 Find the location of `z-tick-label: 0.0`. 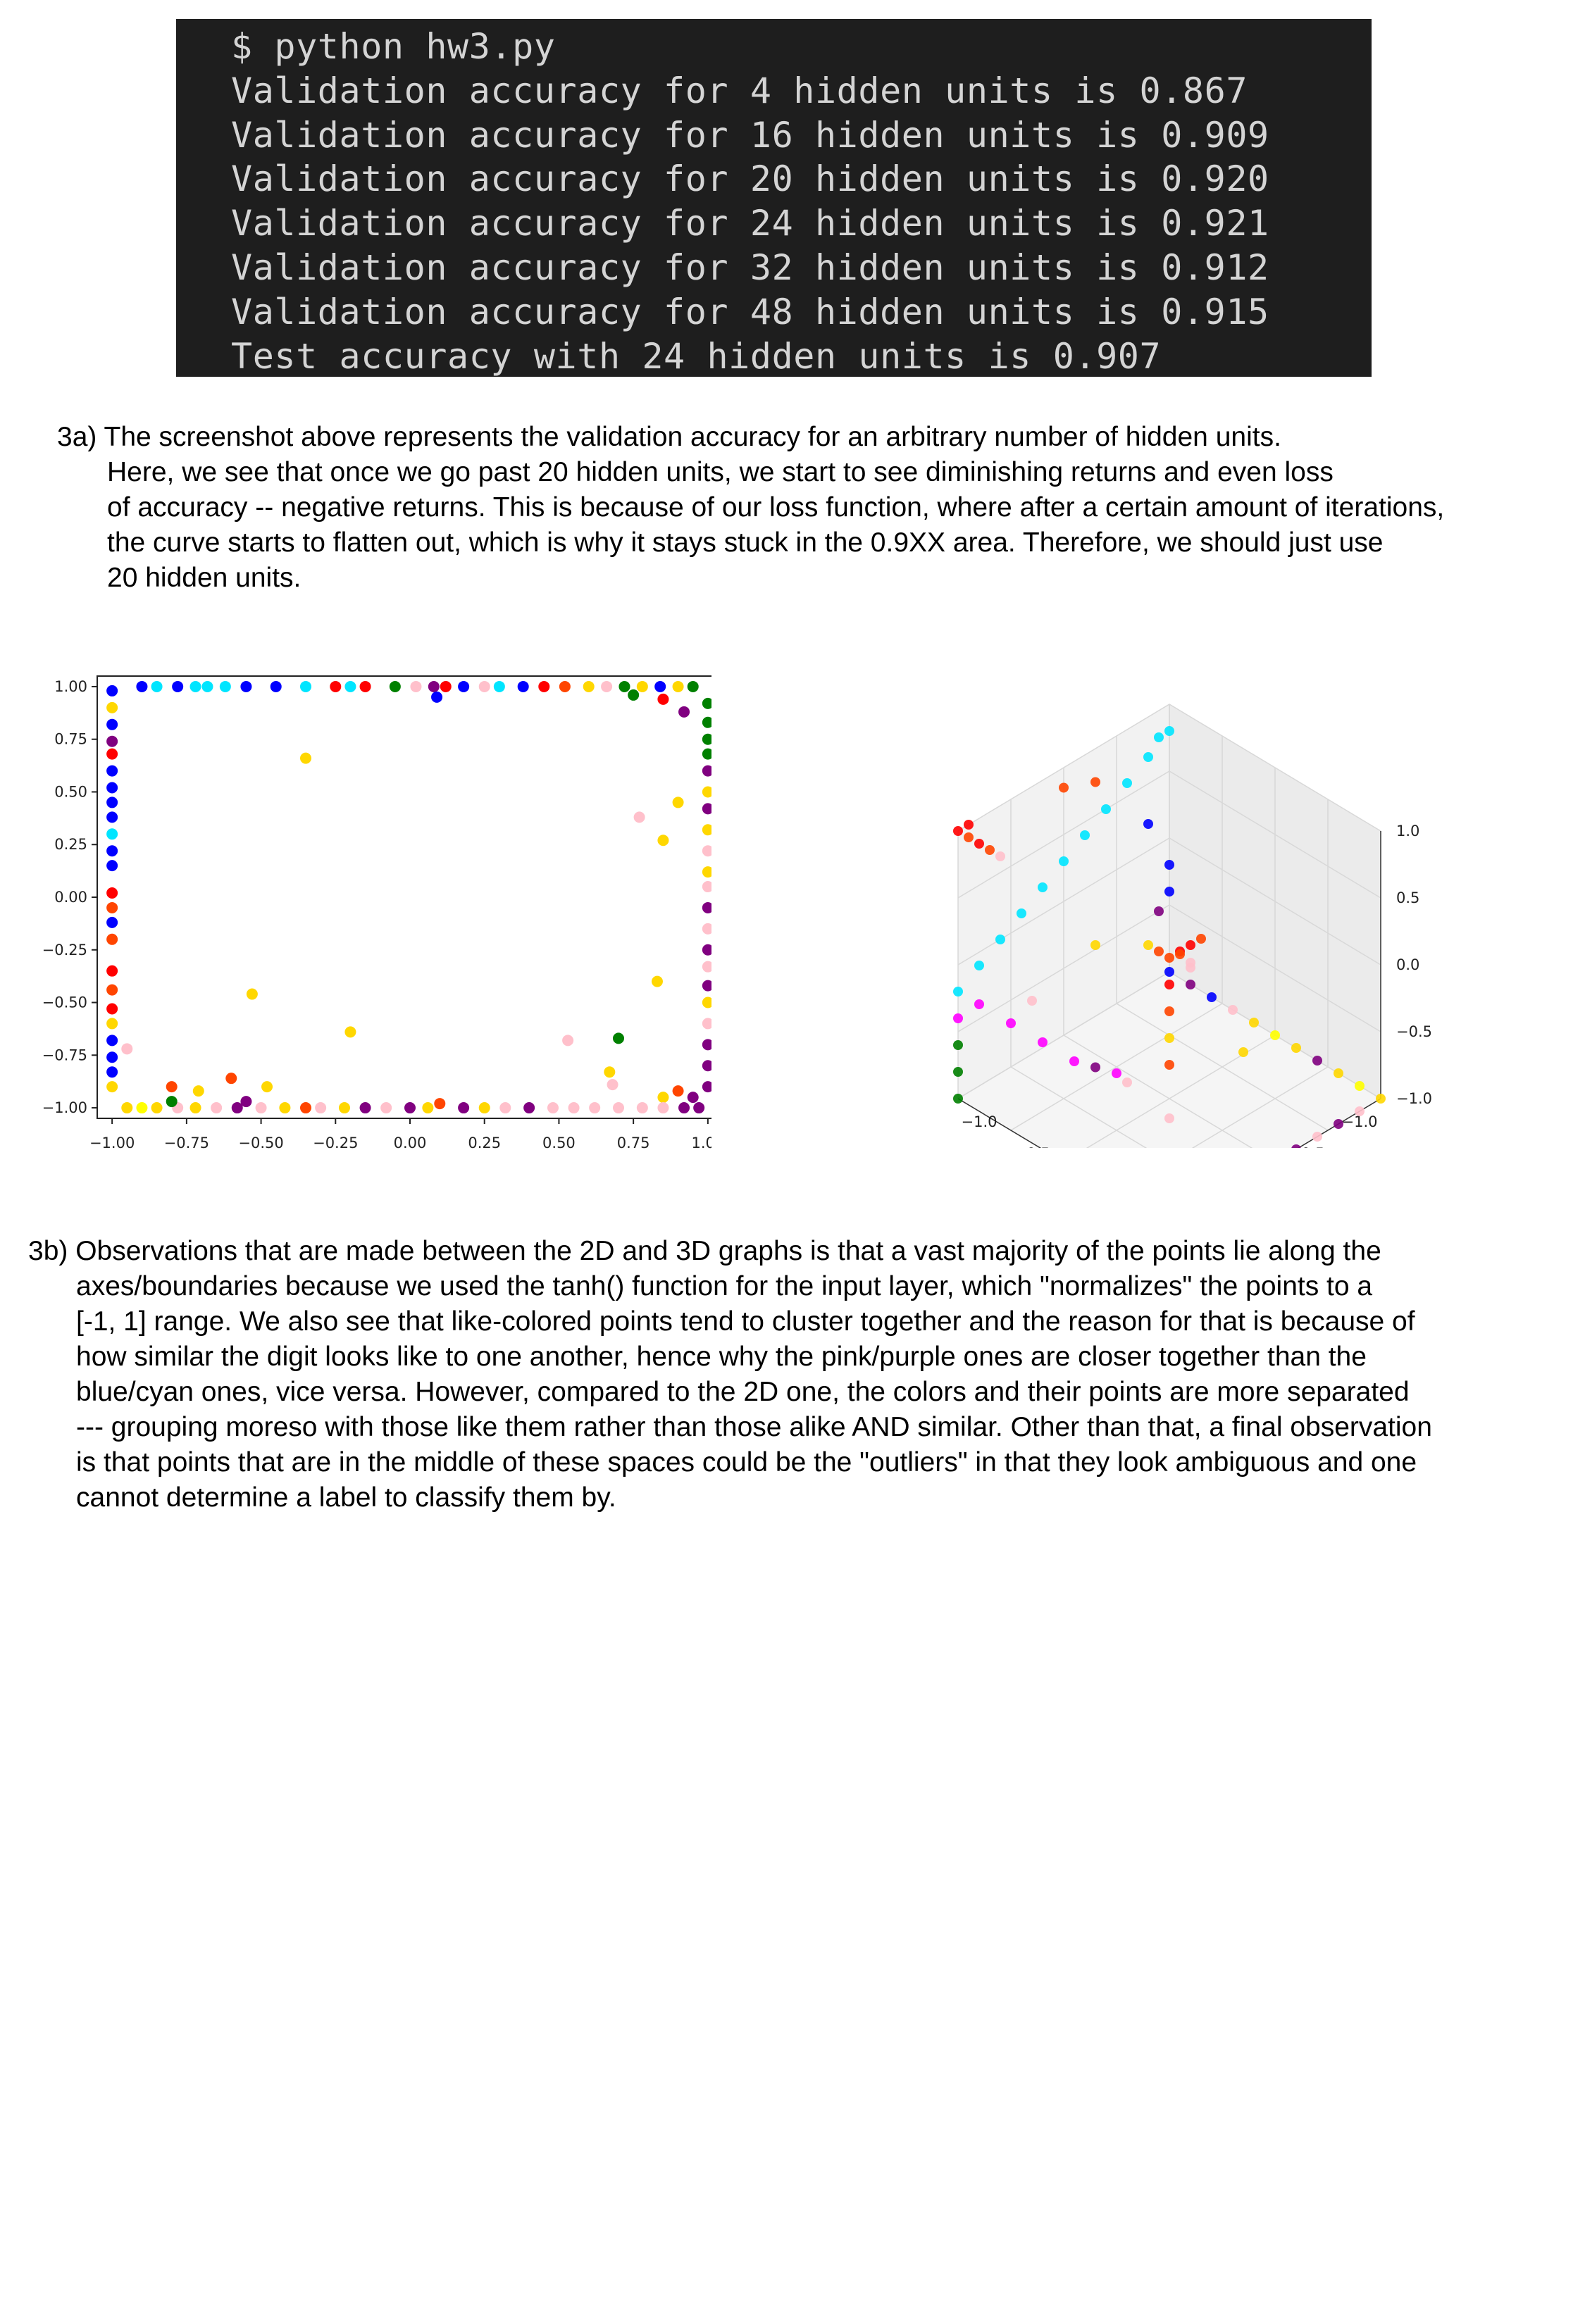

z-tick-label: 0.0 is located at coordinates (1407, 964).